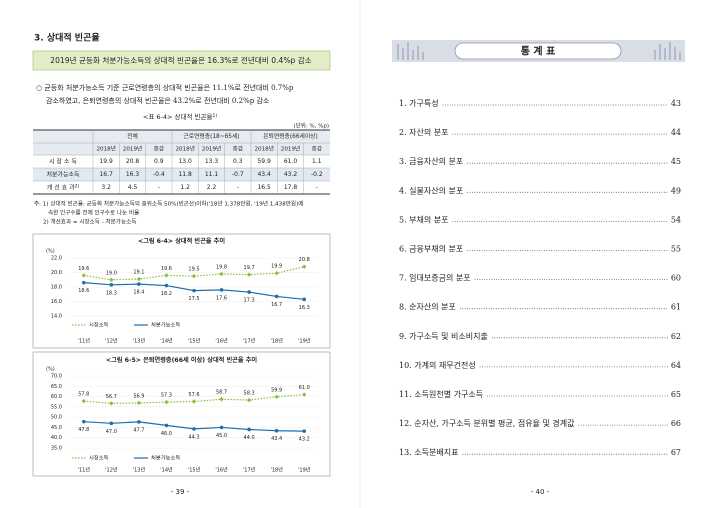  Describe the element at coordinates (435, 278) in the screenshot. I see `toc-label: 7. 임대보증금의 분포` at that location.